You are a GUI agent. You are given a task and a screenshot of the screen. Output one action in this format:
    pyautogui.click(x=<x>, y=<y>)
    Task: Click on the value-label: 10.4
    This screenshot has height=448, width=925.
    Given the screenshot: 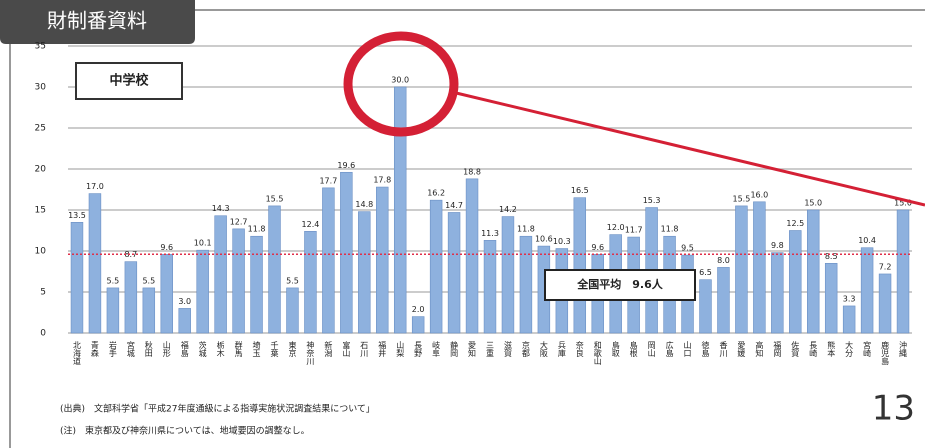 What is the action you would take?
    pyautogui.click(x=867, y=240)
    